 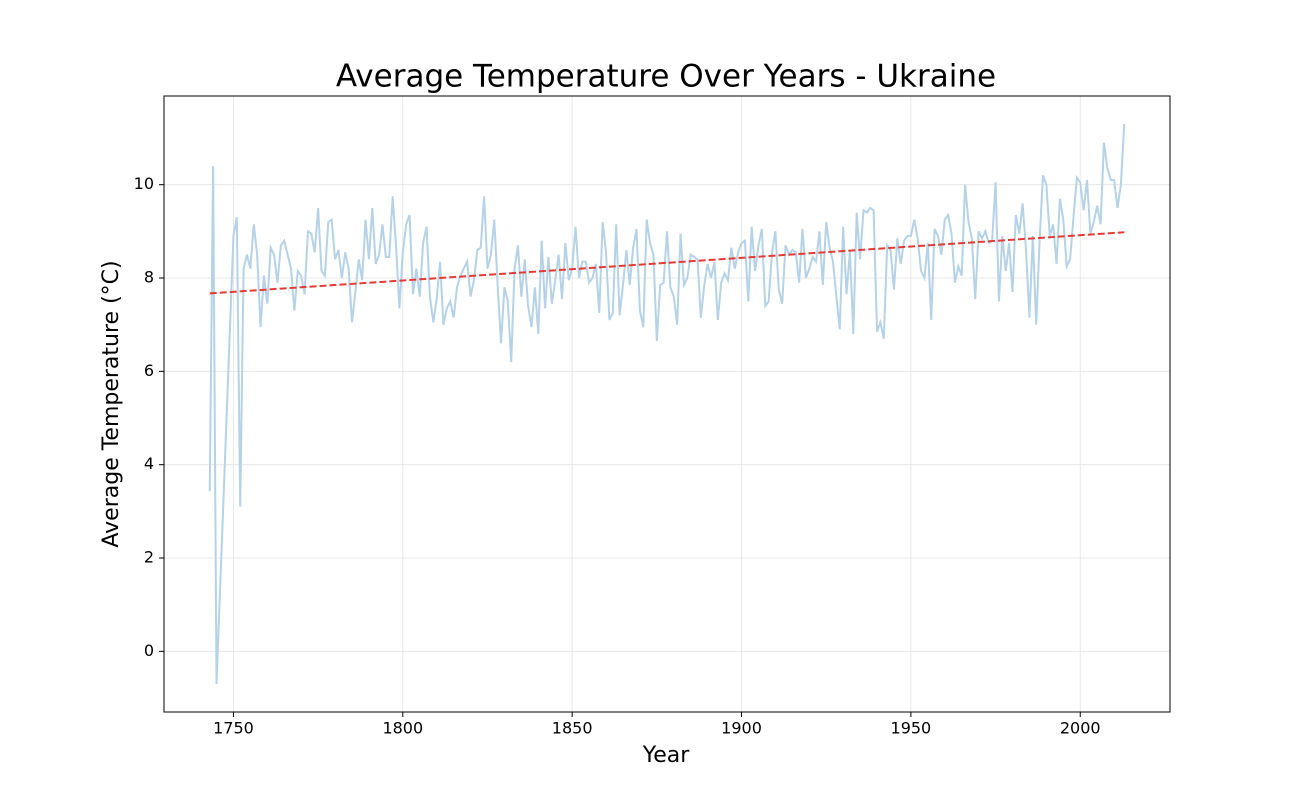 I want to click on chart-title: Average Temperature Over Years - Ukraine, so click(x=666, y=77).